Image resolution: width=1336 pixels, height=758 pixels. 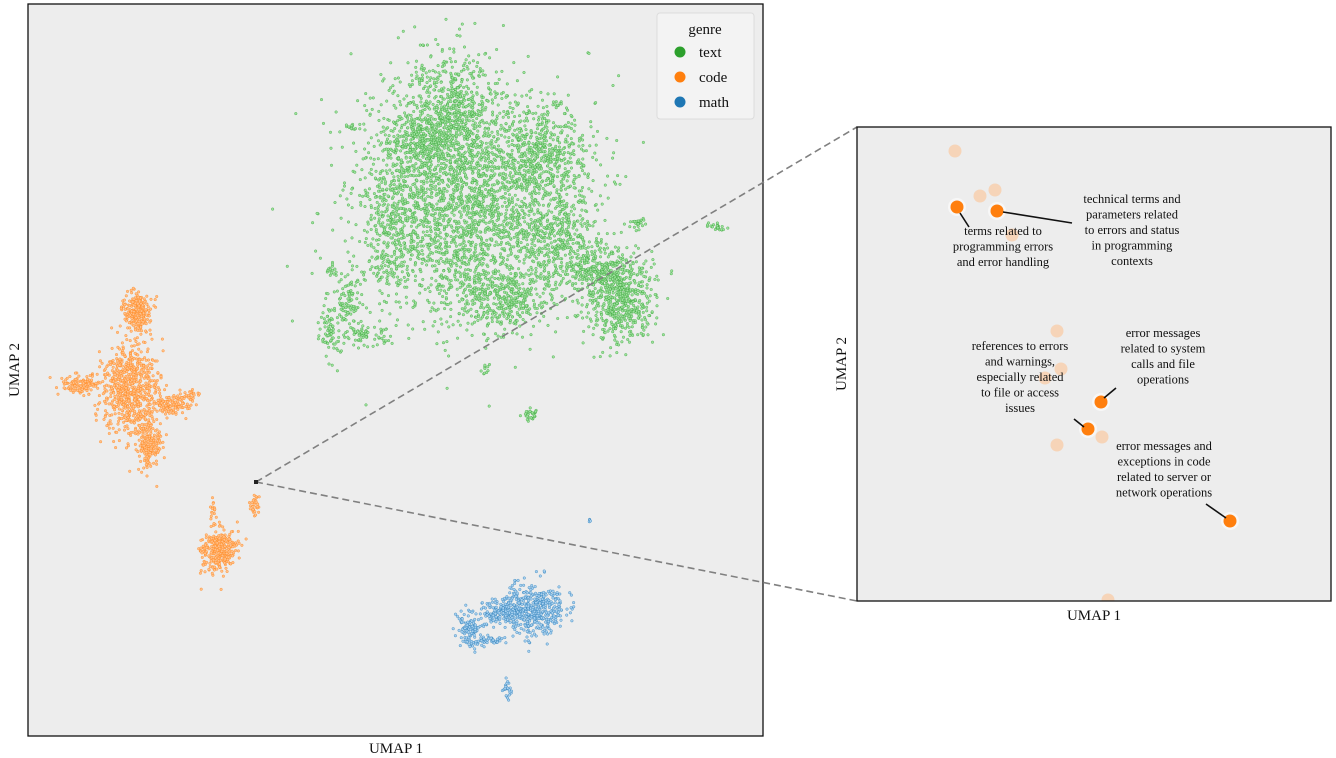 What do you see at coordinates (680, 102) in the screenshot?
I see `legend-marker-math` at bounding box center [680, 102].